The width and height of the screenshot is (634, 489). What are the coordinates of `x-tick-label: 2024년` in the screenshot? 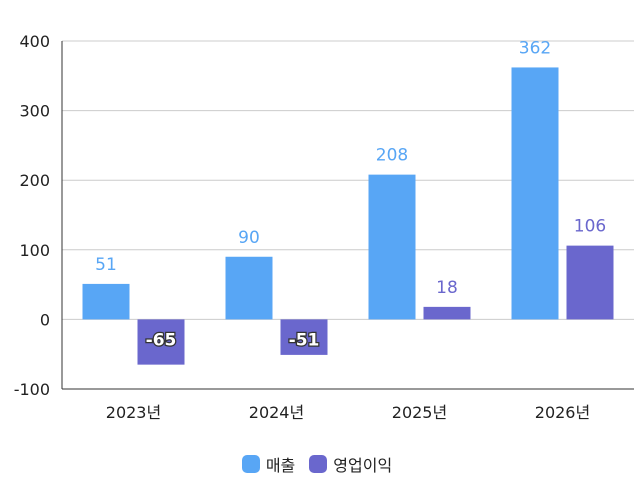 It's located at (276, 412).